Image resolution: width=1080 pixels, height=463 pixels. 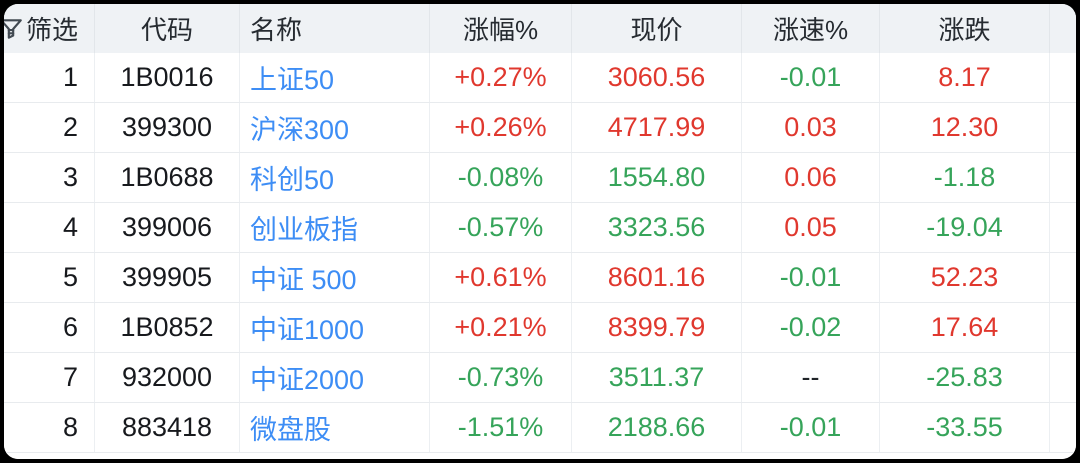 I want to click on price-cell: 3060.56, so click(x=657, y=77).